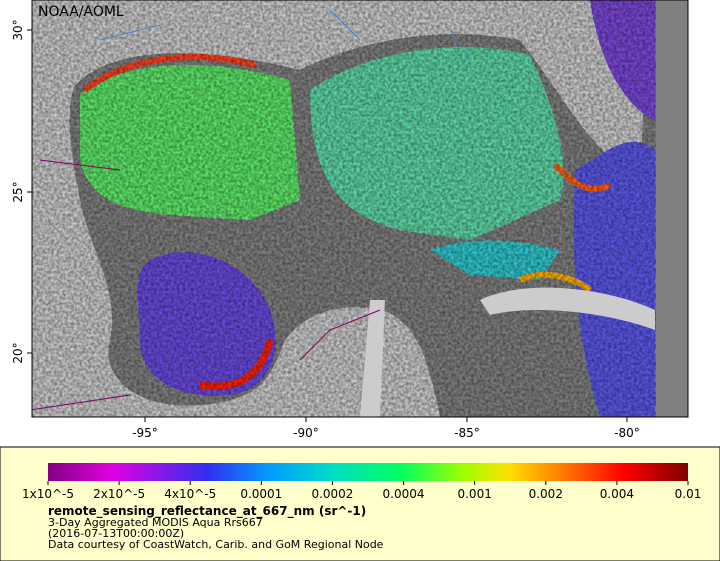  What do you see at coordinates (18, 352) in the screenshot?
I see `lat-label: 20°` at bounding box center [18, 352].